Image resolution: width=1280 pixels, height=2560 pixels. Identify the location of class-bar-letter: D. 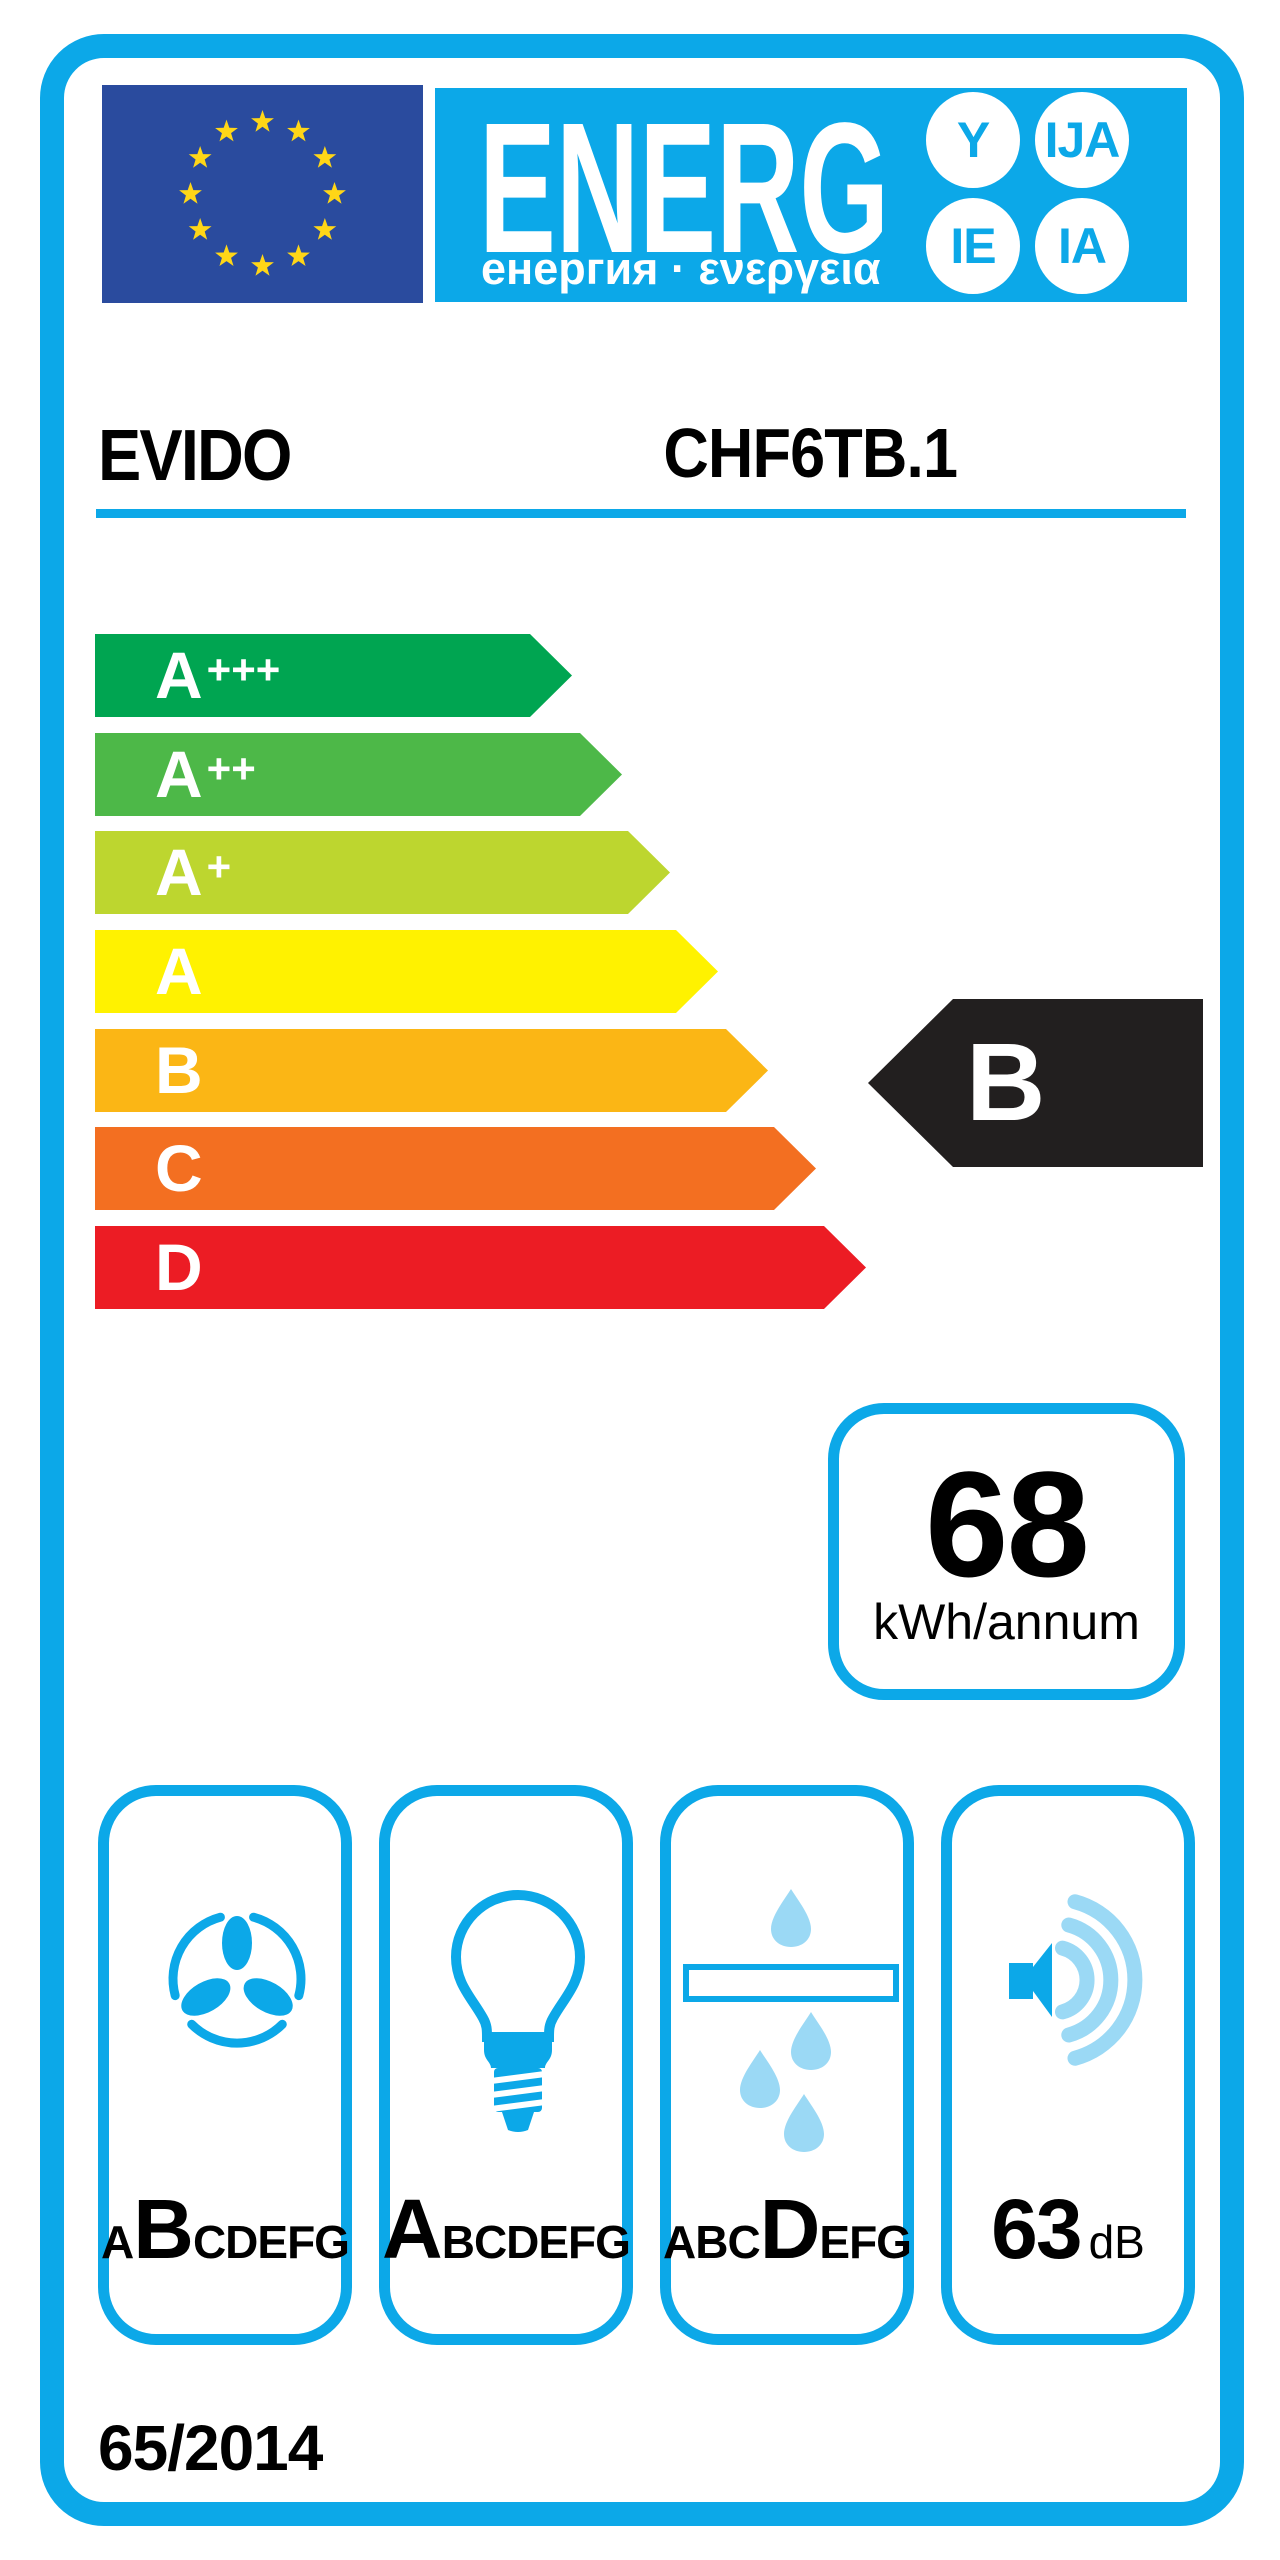
(179, 1267).